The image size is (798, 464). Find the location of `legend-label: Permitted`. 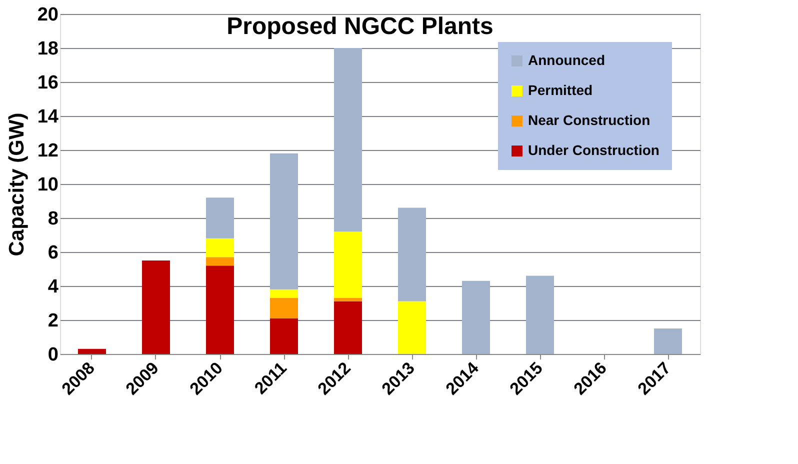

legend-label: Permitted is located at coordinates (560, 90).